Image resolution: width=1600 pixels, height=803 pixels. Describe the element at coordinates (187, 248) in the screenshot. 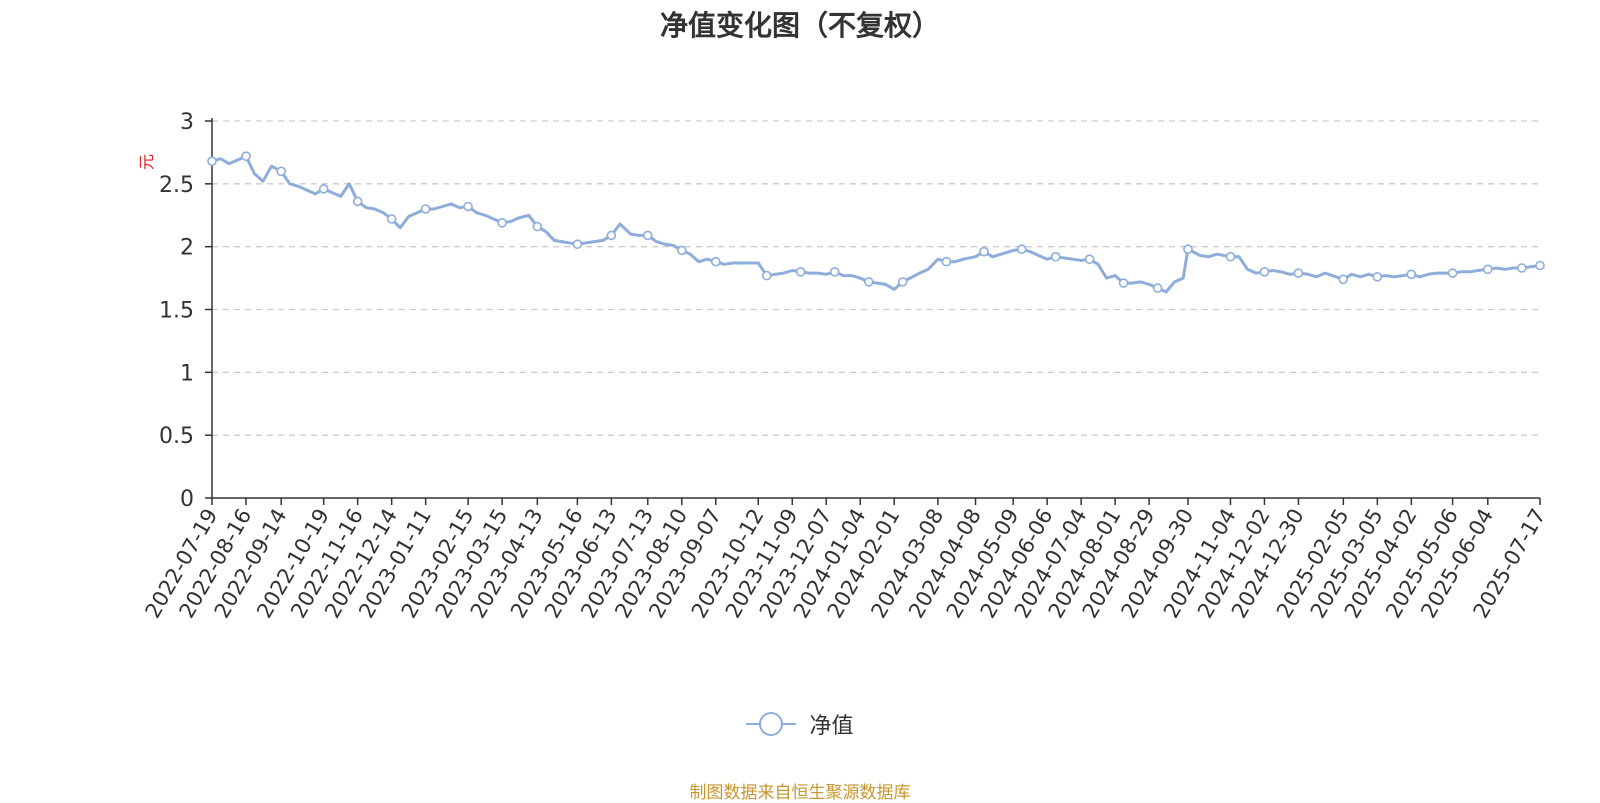

I see `y-tick-label: 2` at that location.